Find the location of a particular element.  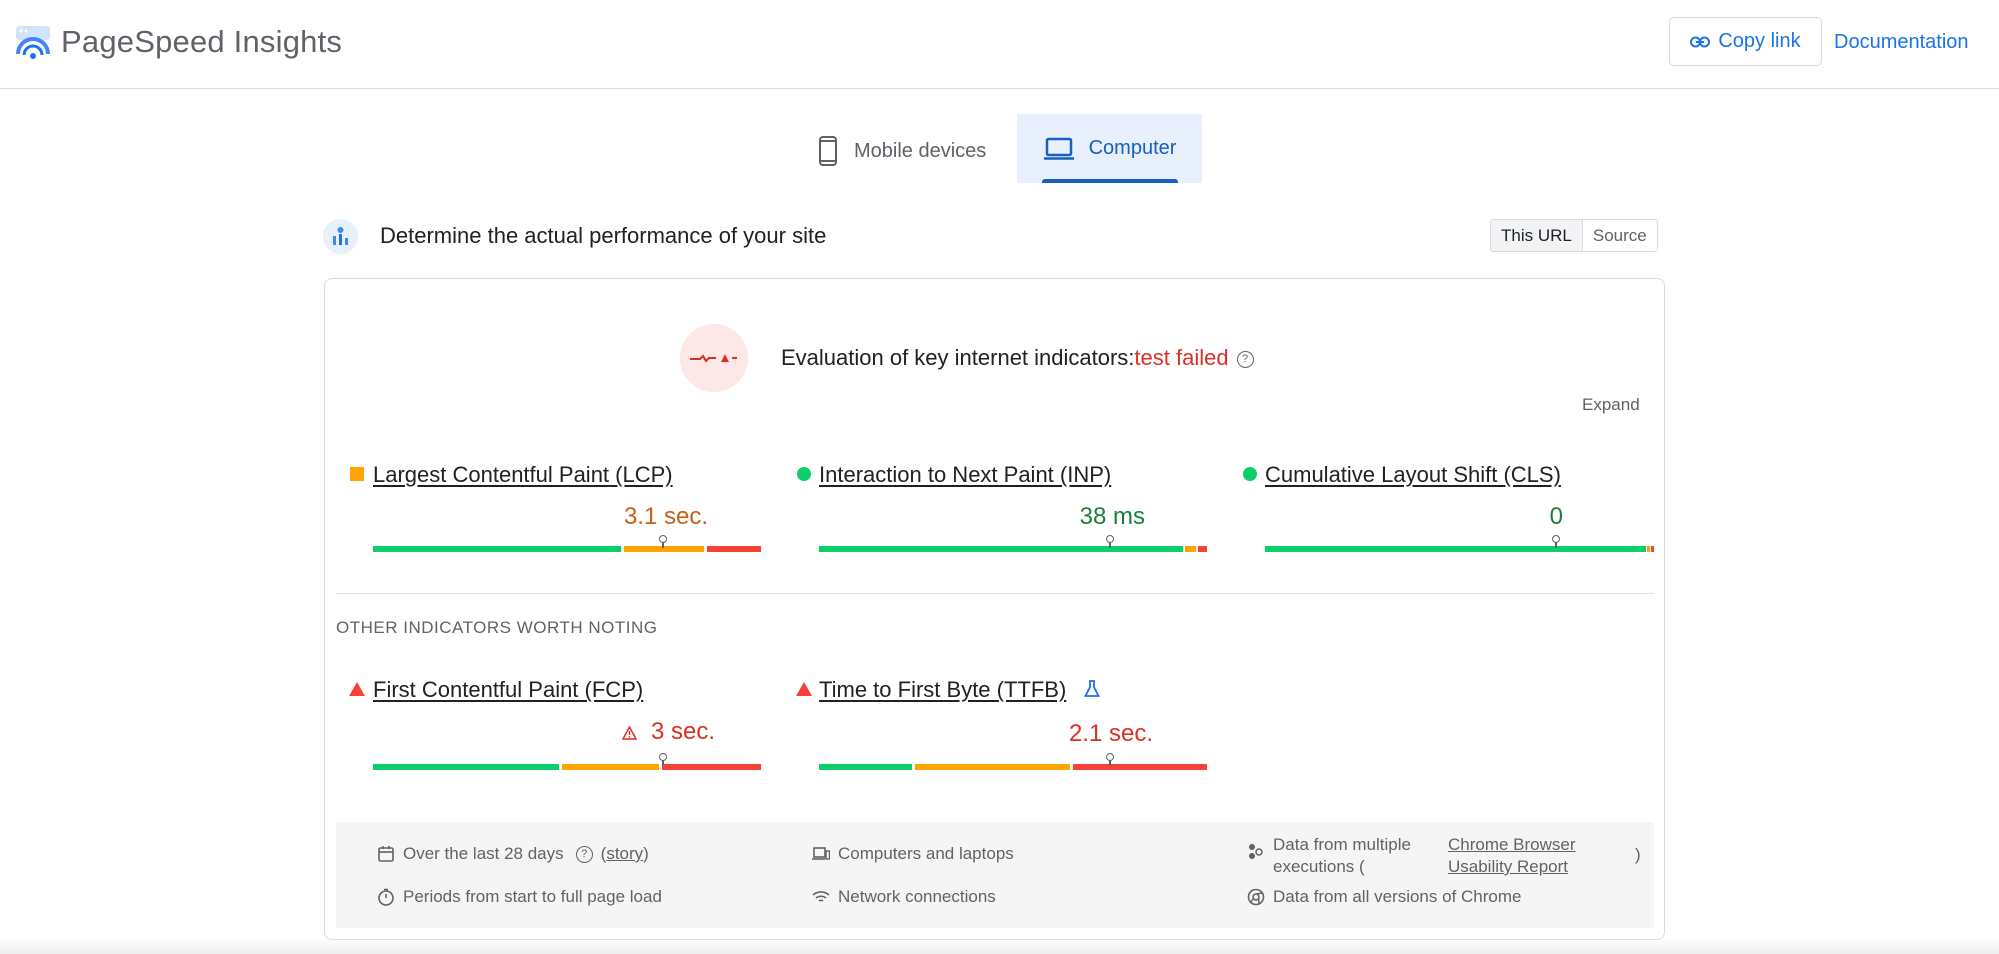

experimental-flask-icon is located at coordinates (1092, 689).